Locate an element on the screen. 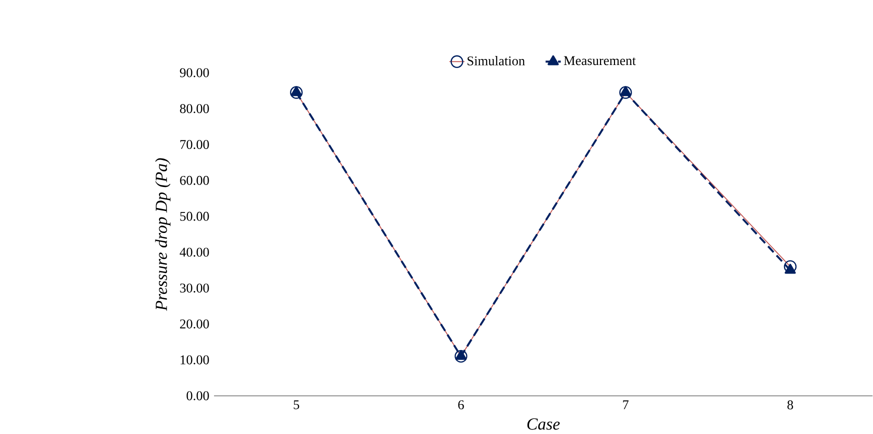 The image size is (873, 434). y-tick-label: 40.00 is located at coordinates (194, 252).